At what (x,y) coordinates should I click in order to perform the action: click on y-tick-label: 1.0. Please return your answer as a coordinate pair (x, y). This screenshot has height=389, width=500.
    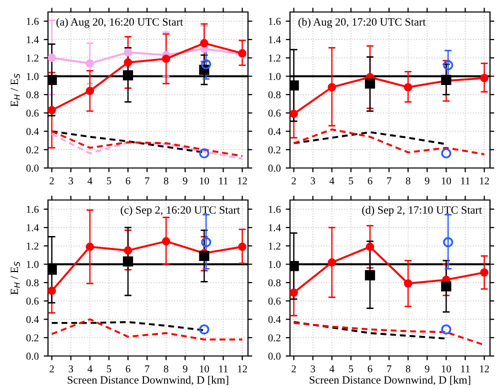
    Looking at the image, I should click on (274, 76).